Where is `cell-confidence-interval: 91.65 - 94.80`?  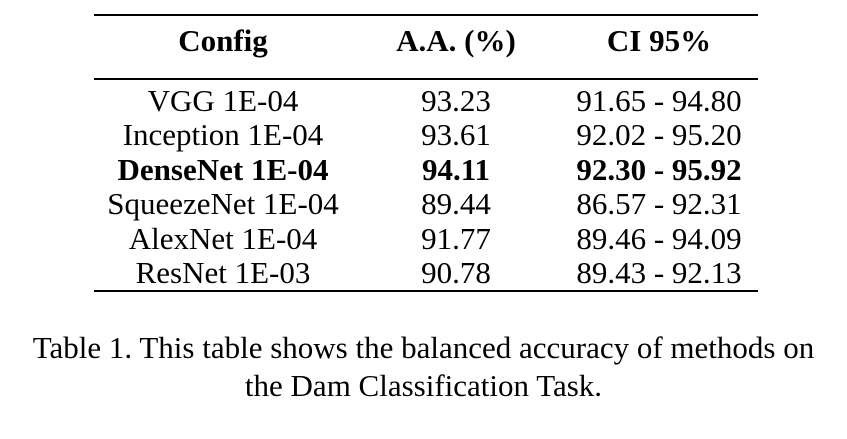
cell-confidence-interval: 91.65 - 94.80 is located at coordinates (659, 100).